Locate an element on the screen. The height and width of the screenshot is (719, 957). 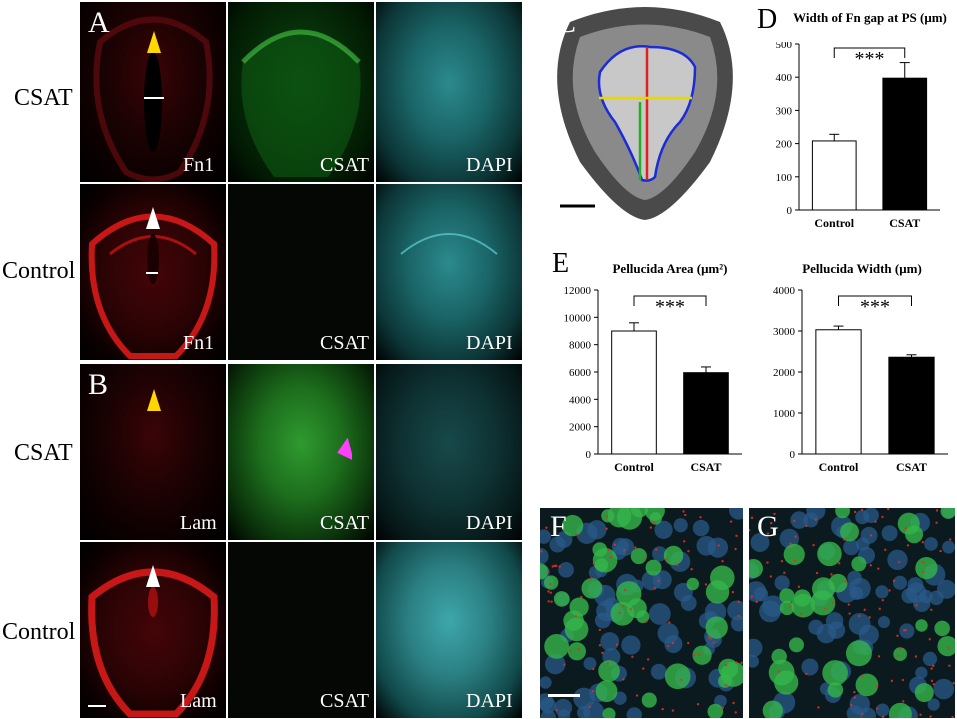
chart-e1-title: Pellucida Area (μm²) is located at coordinates (670, 268).